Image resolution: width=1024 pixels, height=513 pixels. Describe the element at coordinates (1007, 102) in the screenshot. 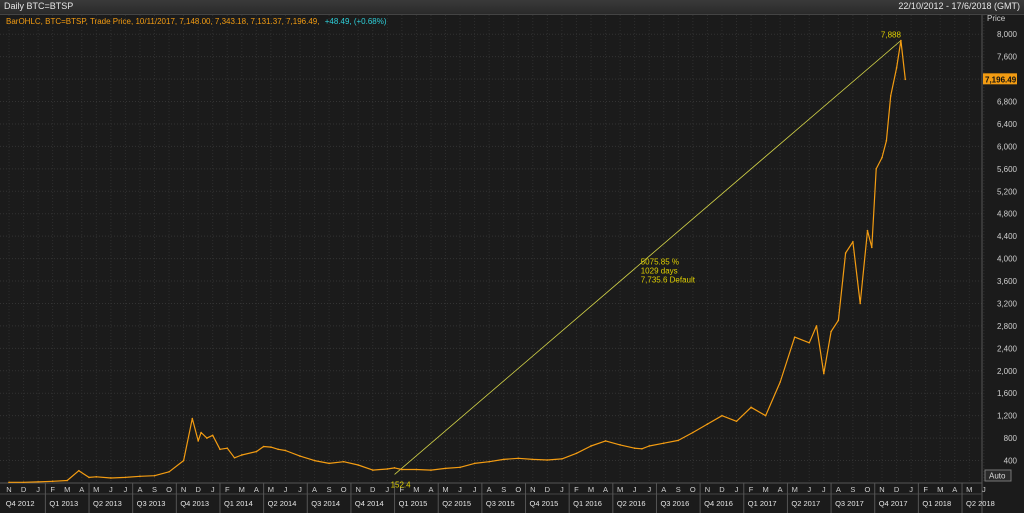

I see `y-tick-label: 6,800` at that location.